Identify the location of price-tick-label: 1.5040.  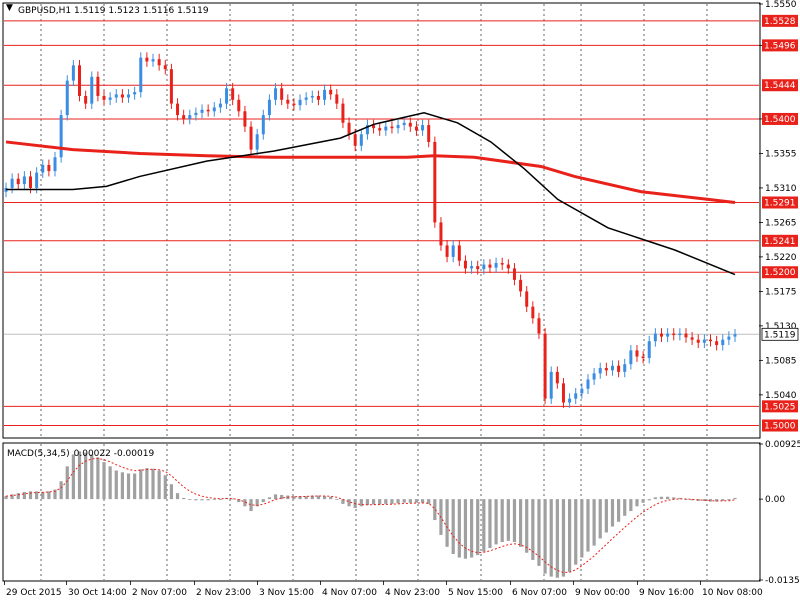
(781, 396).